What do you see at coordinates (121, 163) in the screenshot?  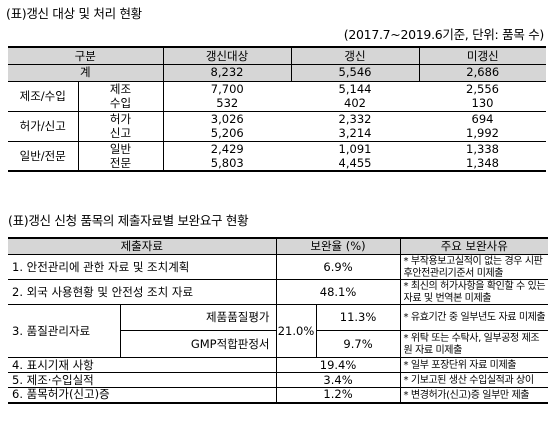 I see `row-label: 전문` at bounding box center [121, 163].